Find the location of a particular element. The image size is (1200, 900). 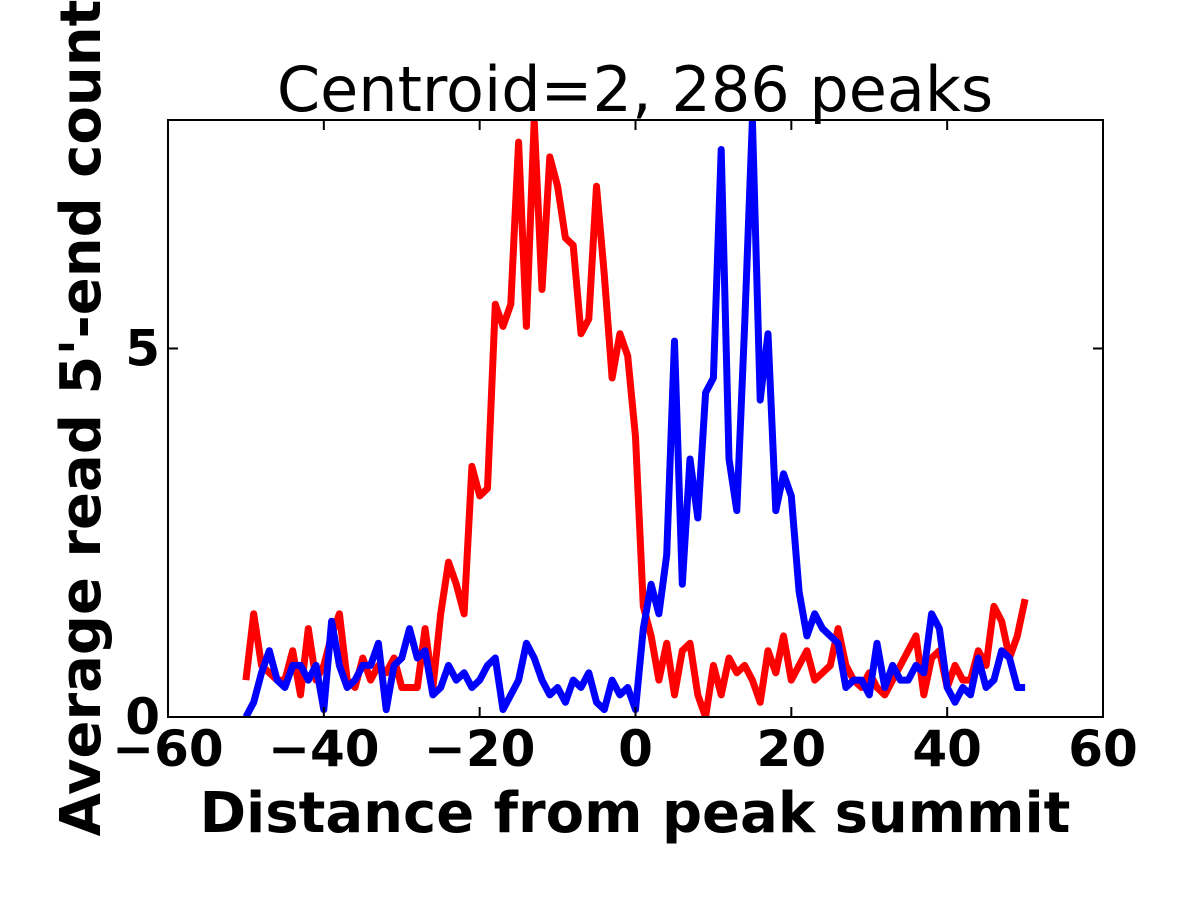

x-tick-label: 60 is located at coordinates (1103, 749).